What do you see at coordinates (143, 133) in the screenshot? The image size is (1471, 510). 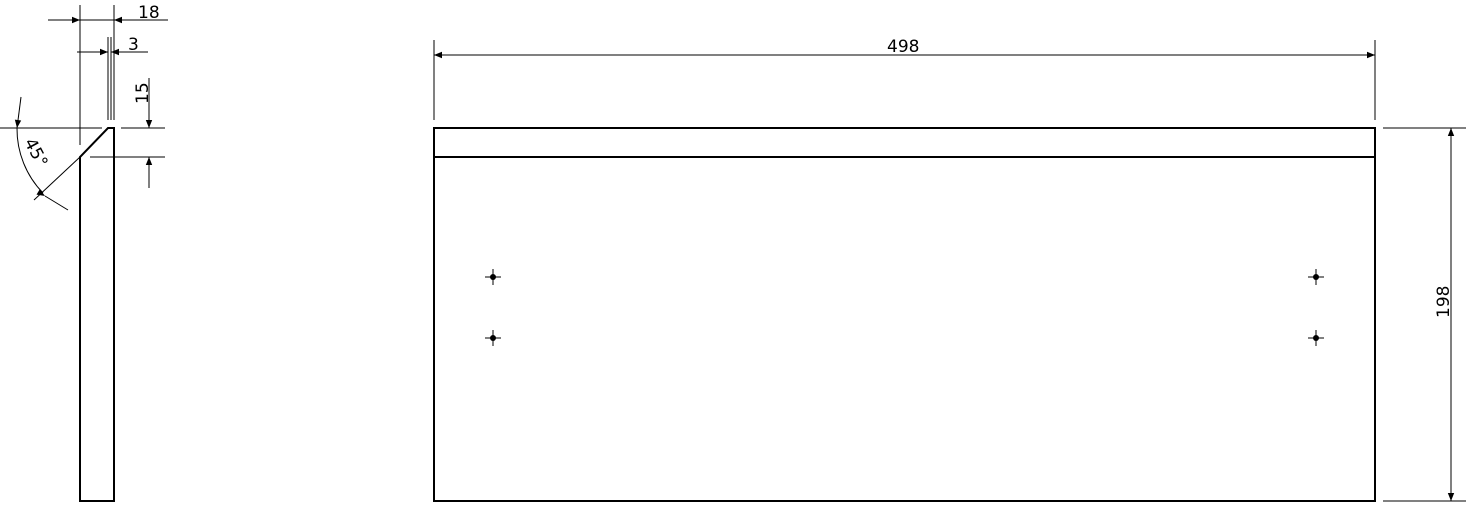 I see `dimension-15: 15` at bounding box center [143, 133].